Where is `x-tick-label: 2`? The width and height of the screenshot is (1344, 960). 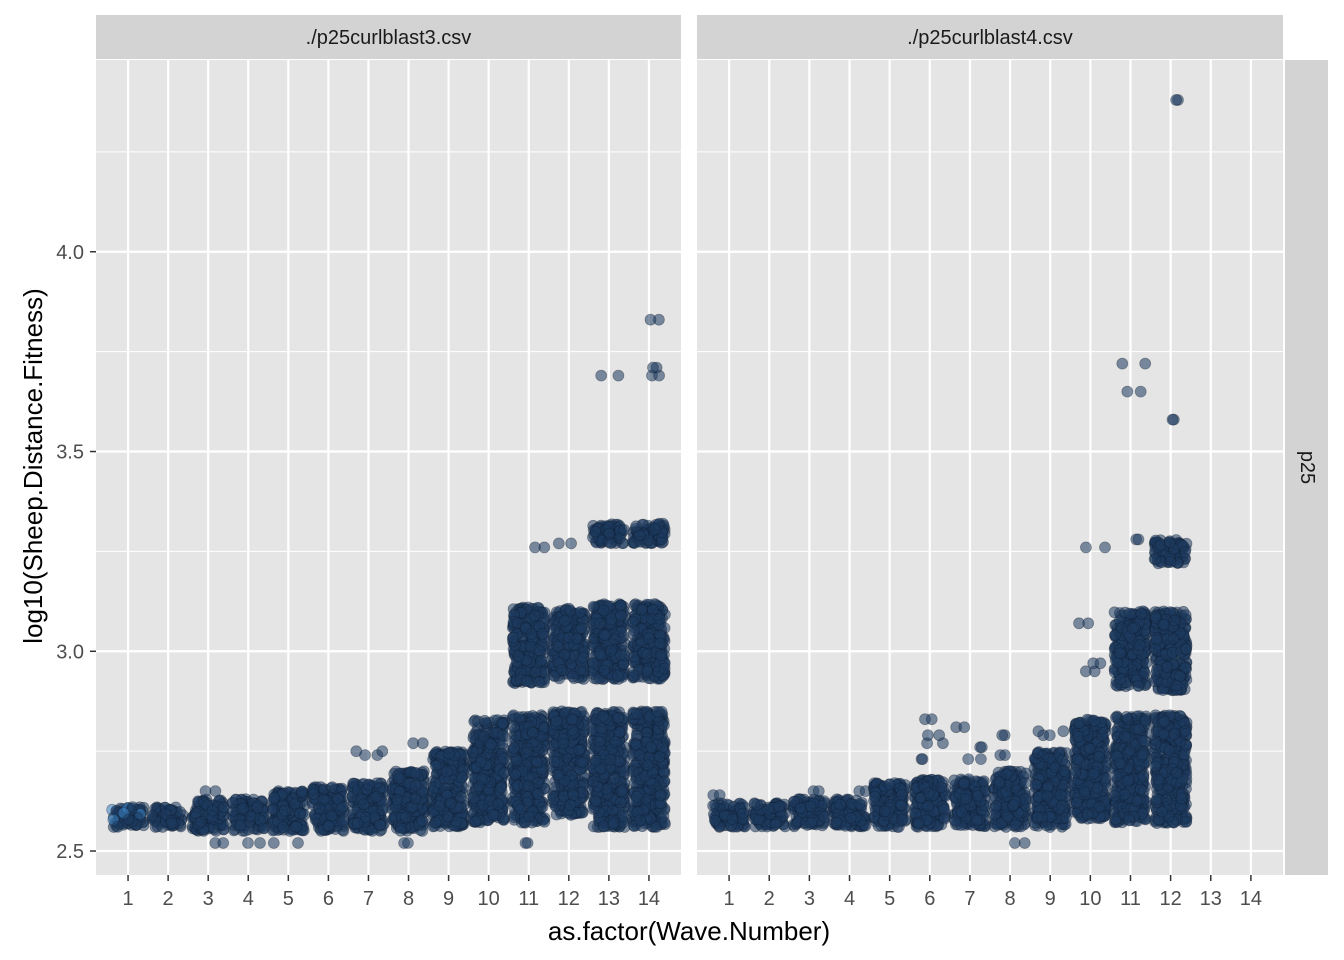 x-tick-label: 2 is located at coordinates (168, 899).